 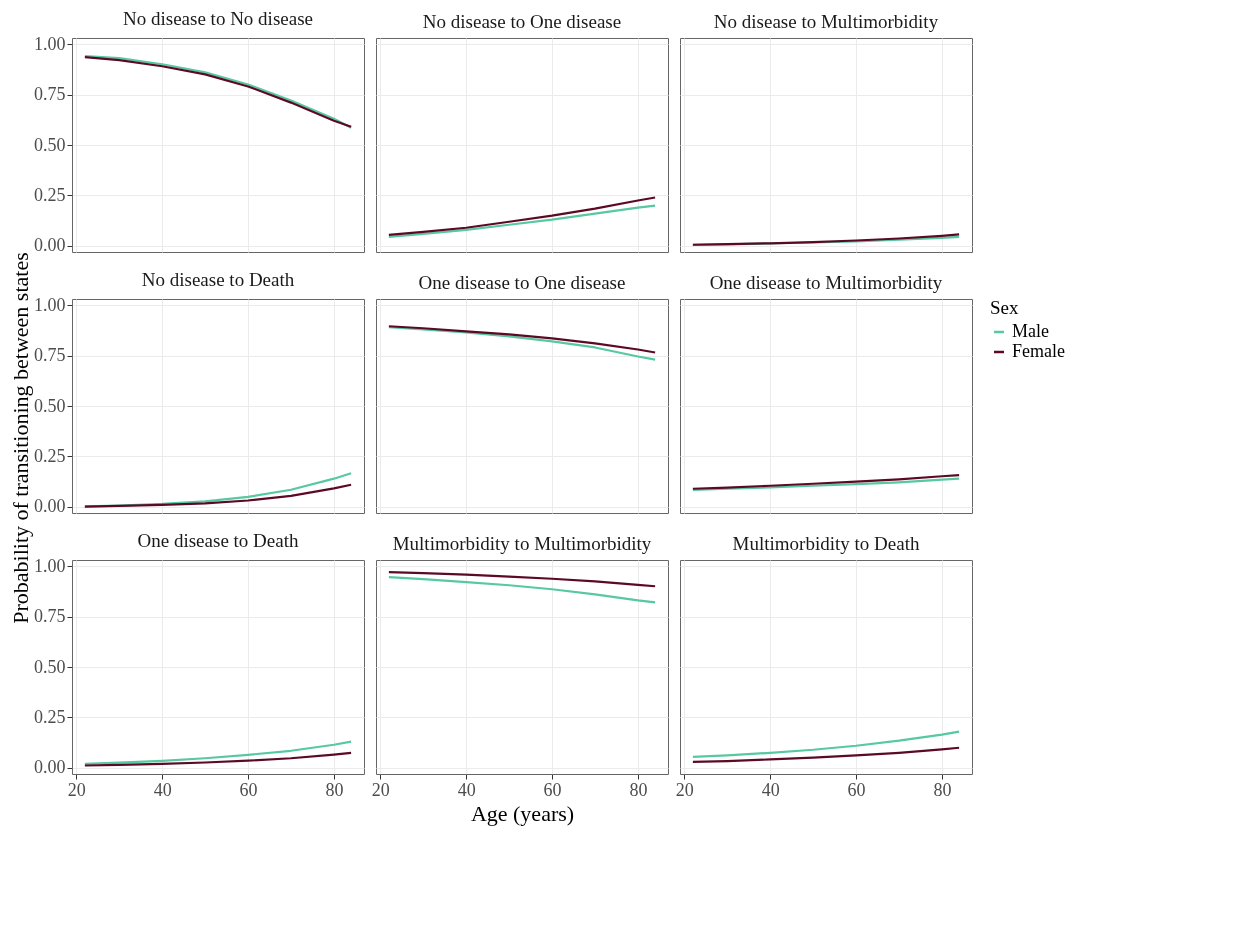 What do you see at coordinates (522, 543) in the screenshot?
I see `chart-title: Multimorbidity to Multimorbidity` at bounding box center [522, 543].